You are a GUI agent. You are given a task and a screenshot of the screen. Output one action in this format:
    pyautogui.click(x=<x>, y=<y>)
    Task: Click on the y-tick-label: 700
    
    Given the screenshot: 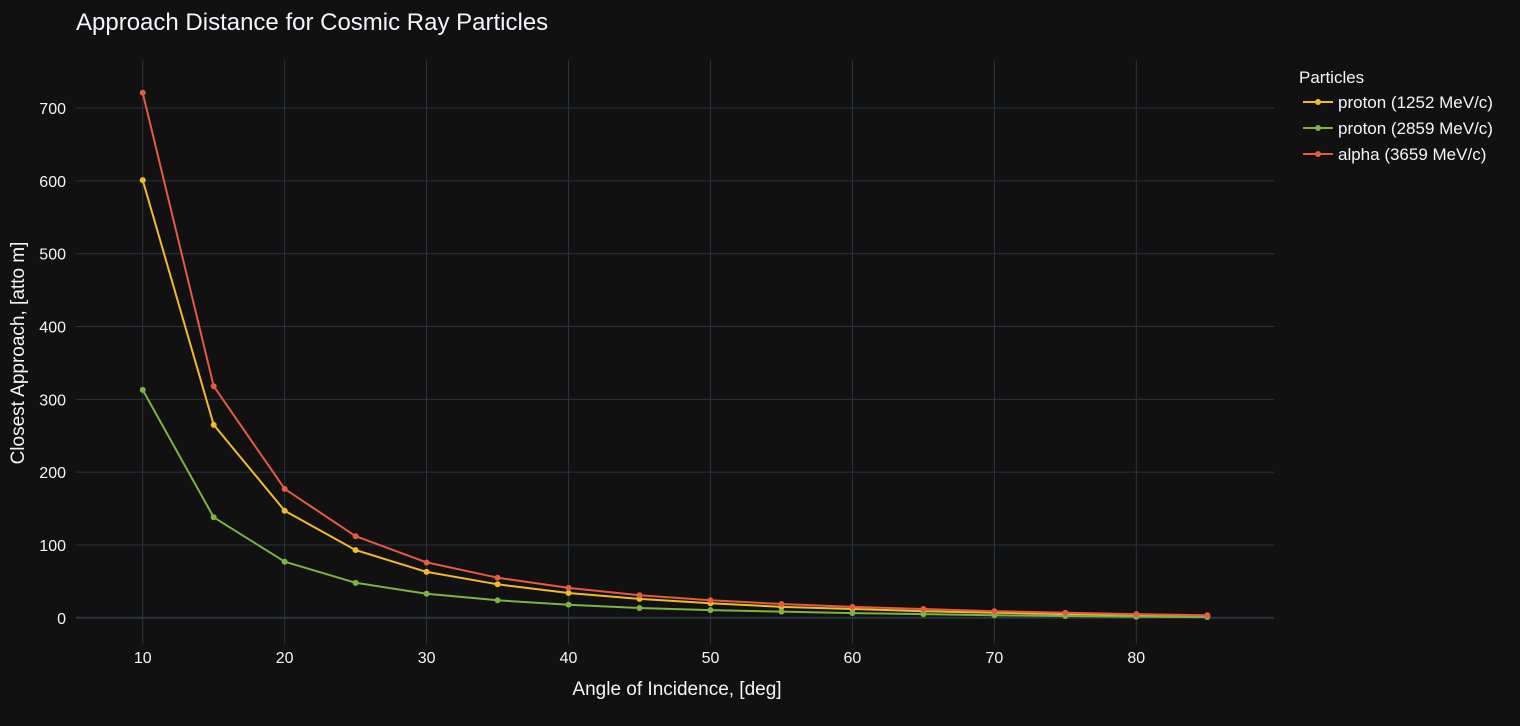 What is the action you would take?
    pyautogui.click(x=52, y=109)
    